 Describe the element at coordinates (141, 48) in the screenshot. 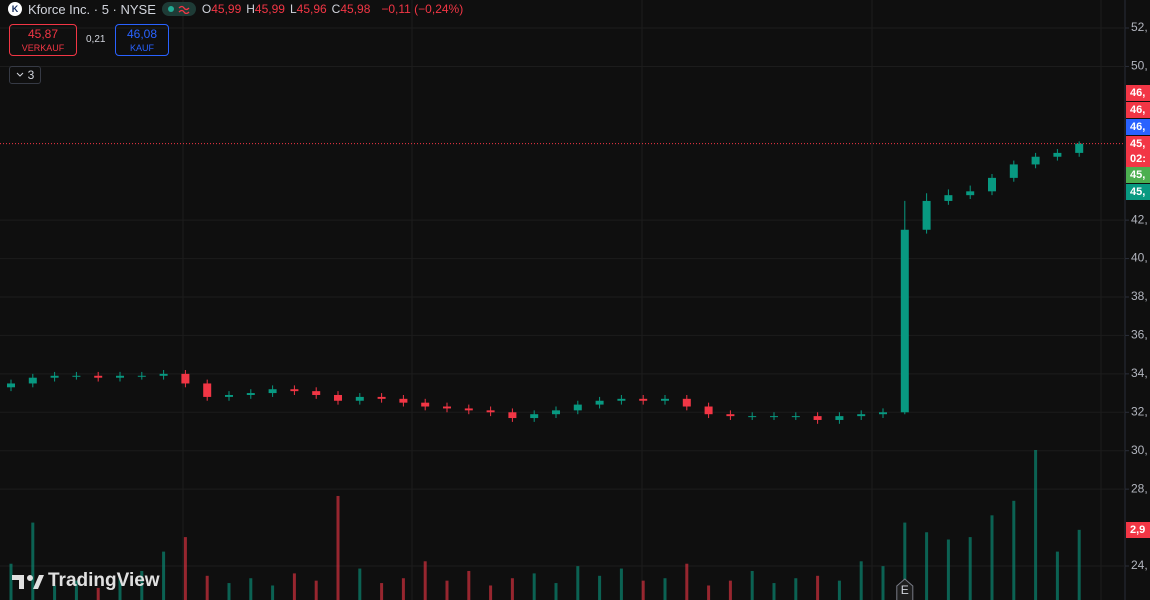

I see `buy-label: KAUF` at that location.